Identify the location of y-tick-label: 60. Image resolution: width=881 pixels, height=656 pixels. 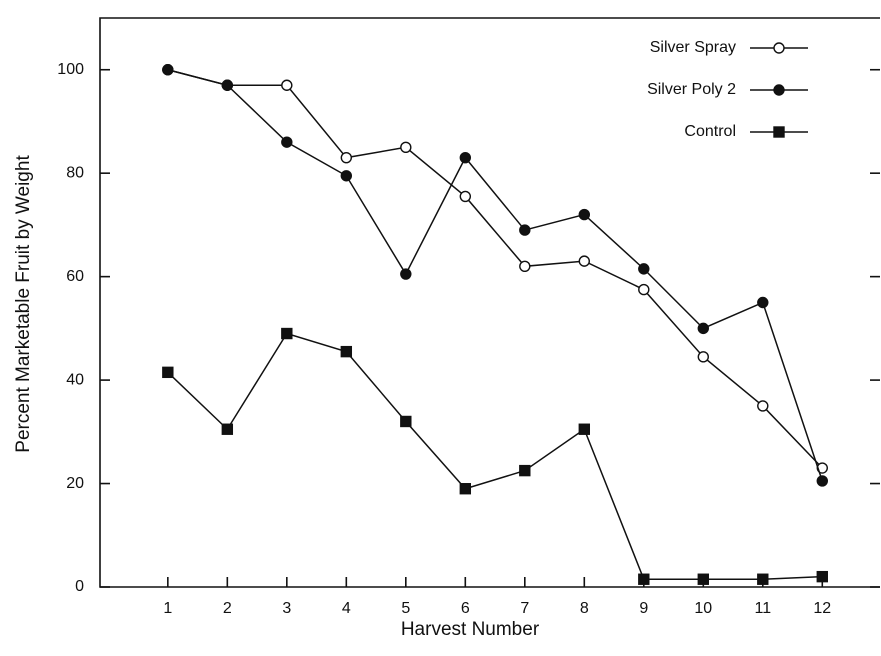
(75, 276).